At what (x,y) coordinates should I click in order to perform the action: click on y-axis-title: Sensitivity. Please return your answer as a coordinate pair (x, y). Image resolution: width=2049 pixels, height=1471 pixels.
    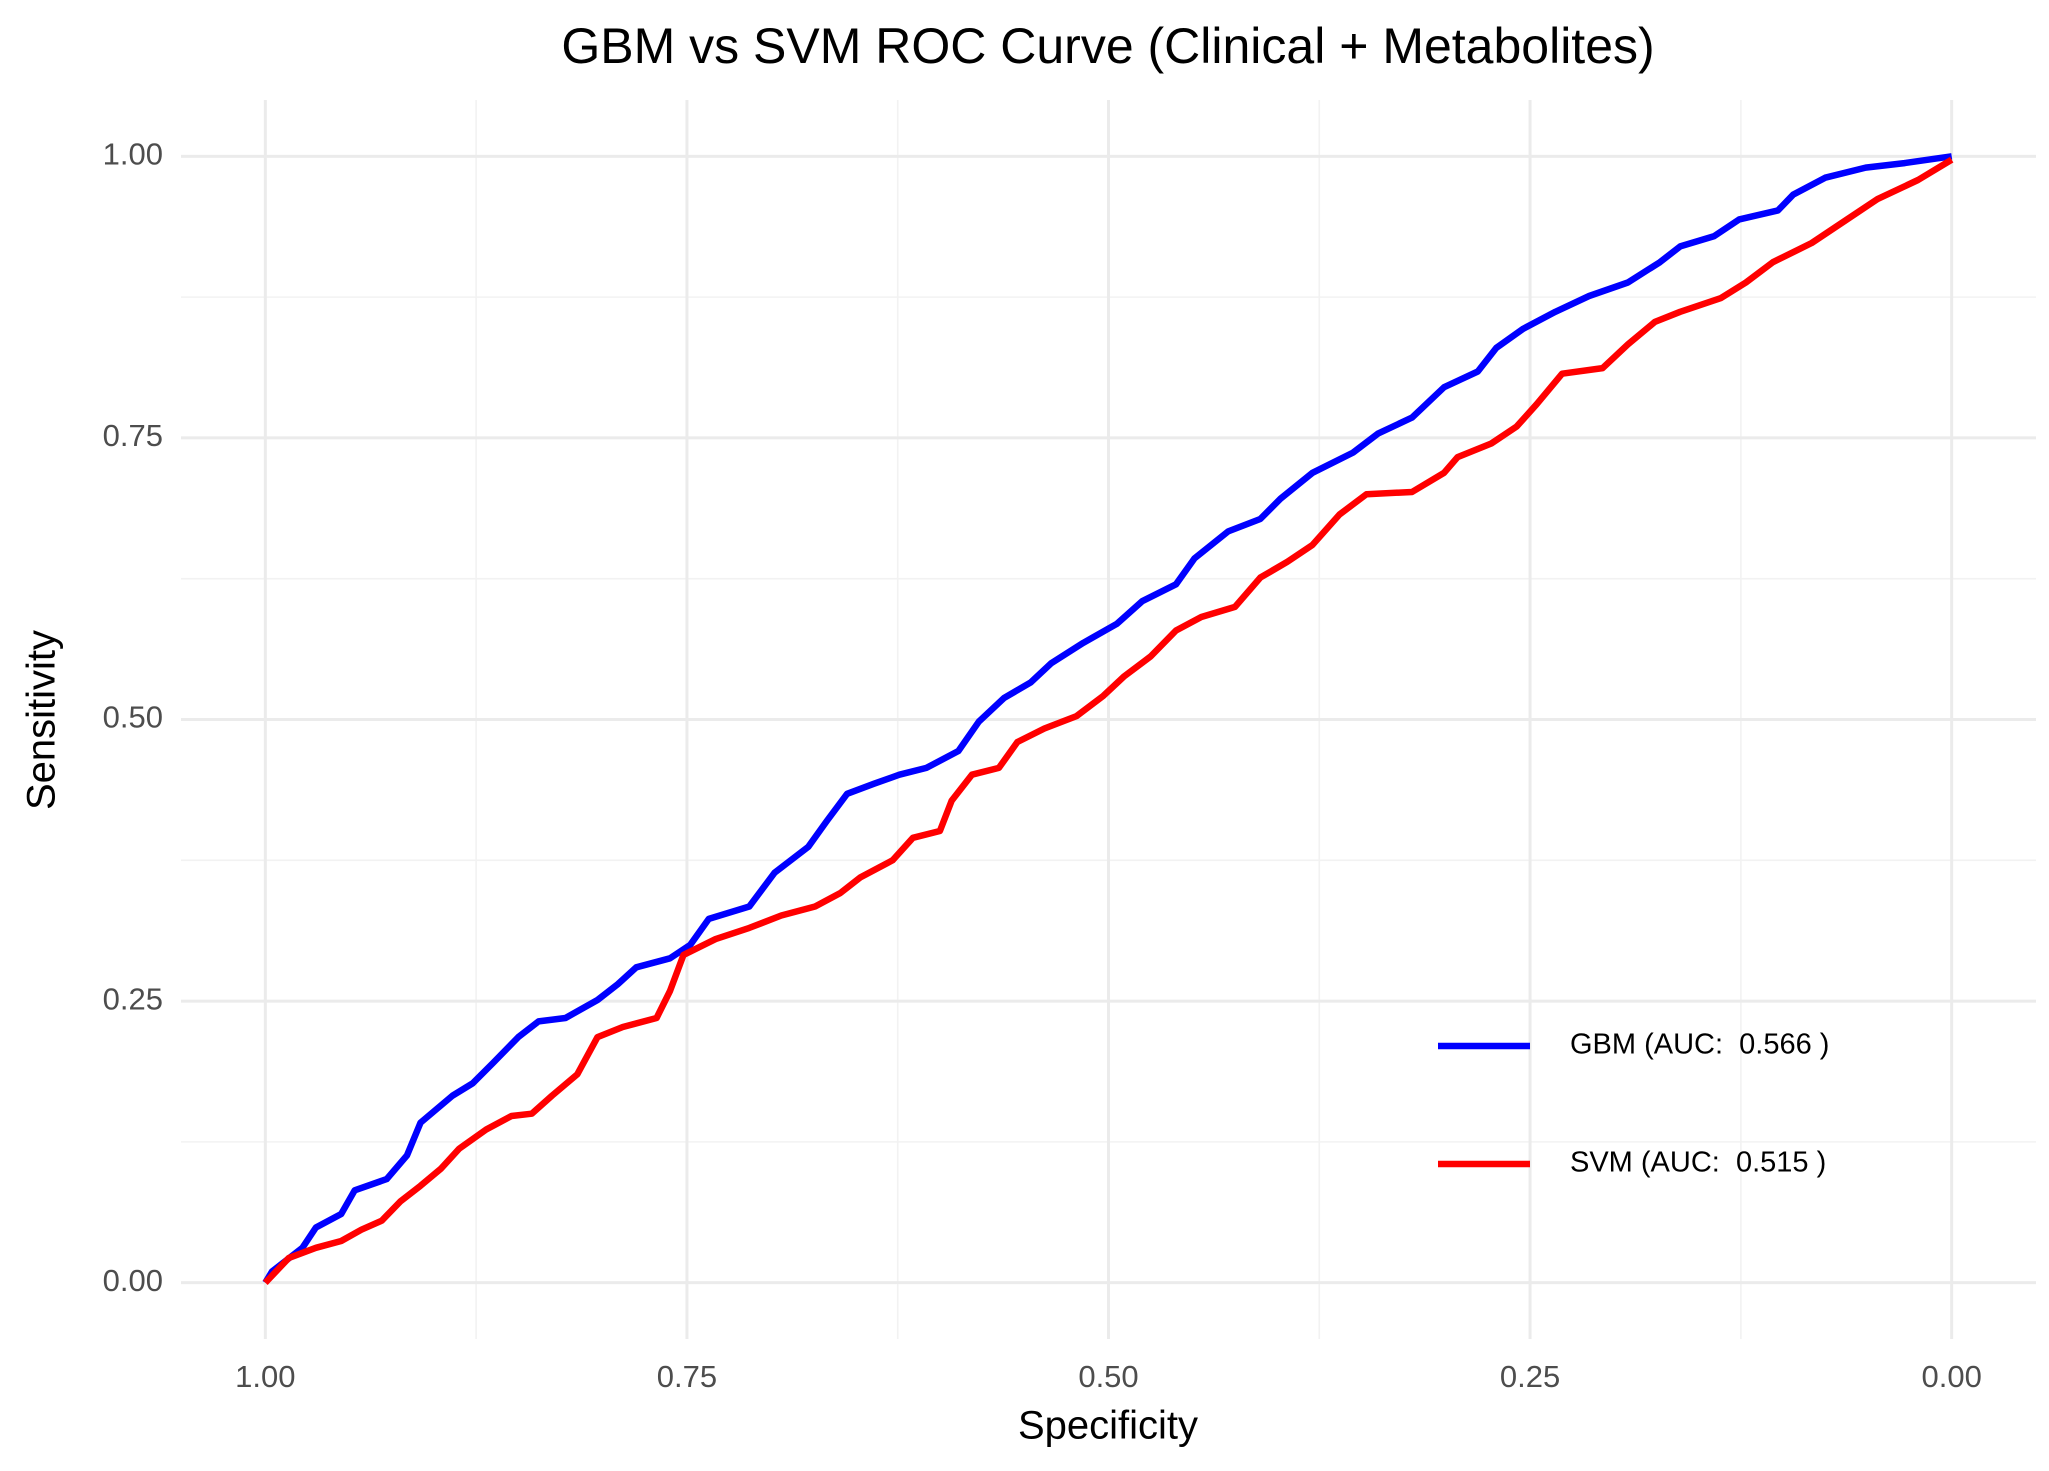
    Looking at the image, I should click on (42, 720).